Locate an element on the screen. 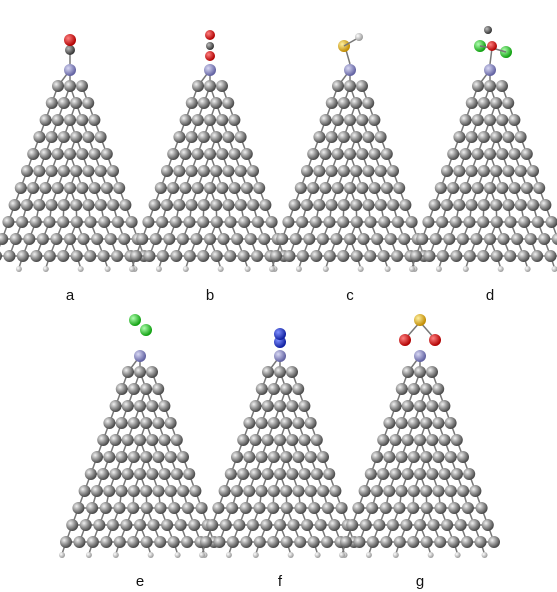 This screenshot has width=557, height=592. bond is located at coordinates (348, 57).